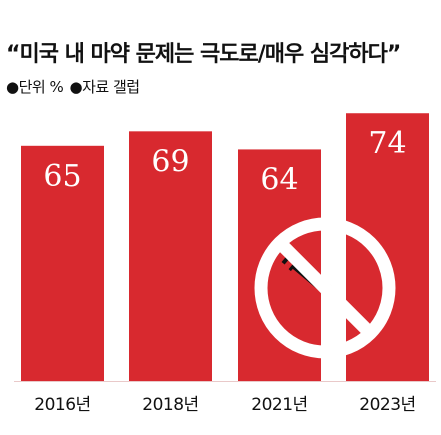 The width and height of the screenshot is (441, 435). What do you see at coordinates (35, 87) in the screenshot?
I see `unit-label: ●단위 %` at bounding box center [35, 87].